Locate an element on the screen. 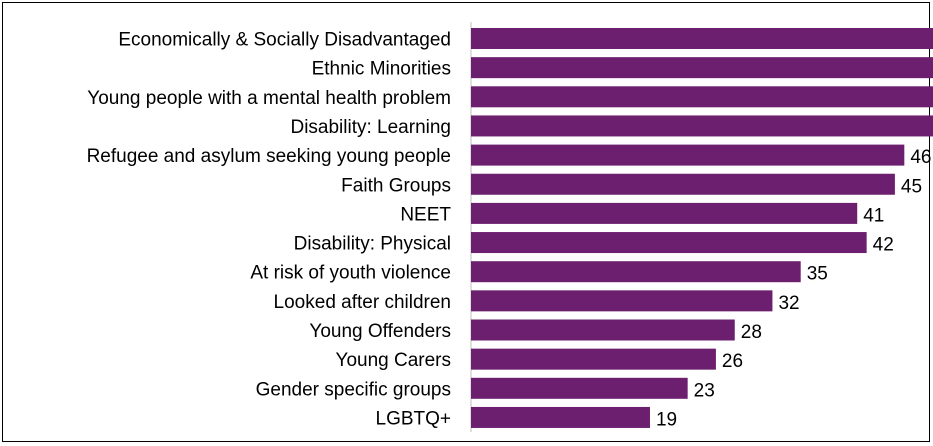 The width and height of the screenshot is (933, 446). data-label: 19 is located at coordinates (666, 419).